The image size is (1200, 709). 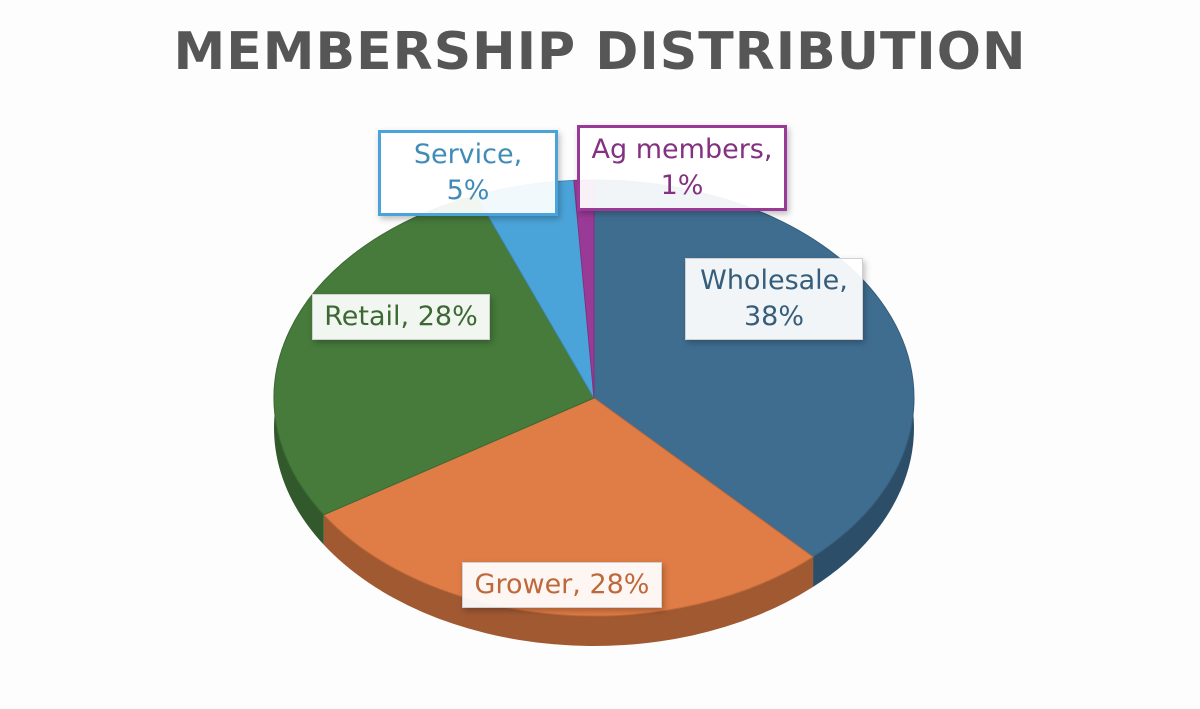 What do you see at coordinates (600, 52) in the screenshot?
I see `chart-title: MEMBERSHIP DISTRIBUTION` at bounding box center [600, 52].